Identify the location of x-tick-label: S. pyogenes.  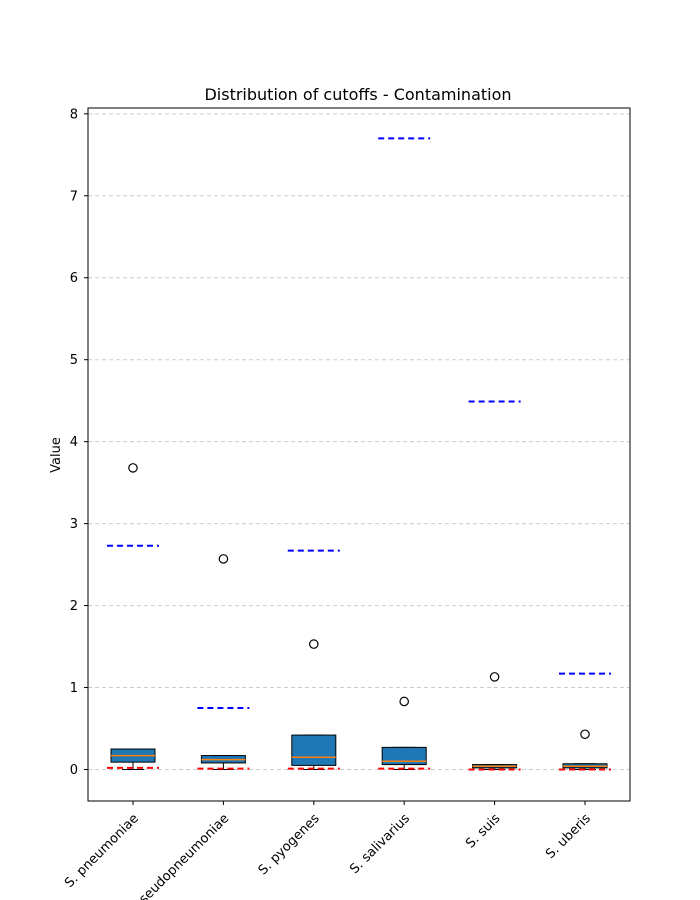
(289, 844).